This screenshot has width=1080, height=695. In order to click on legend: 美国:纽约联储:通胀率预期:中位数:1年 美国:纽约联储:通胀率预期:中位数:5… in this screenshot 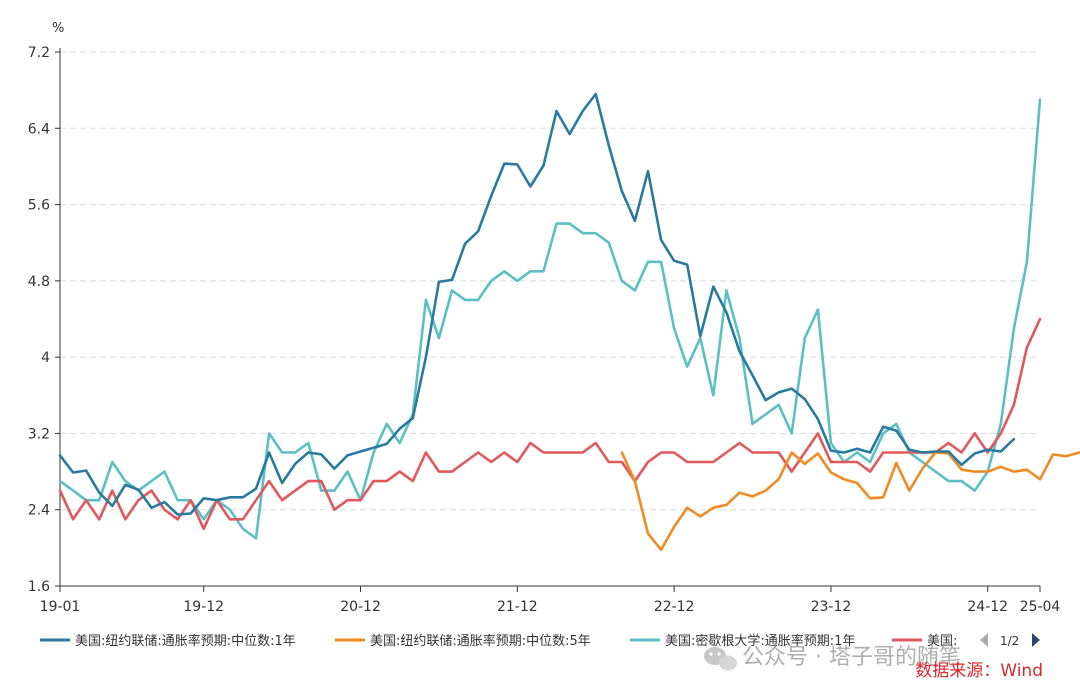, I will do `click(540, 641)`.